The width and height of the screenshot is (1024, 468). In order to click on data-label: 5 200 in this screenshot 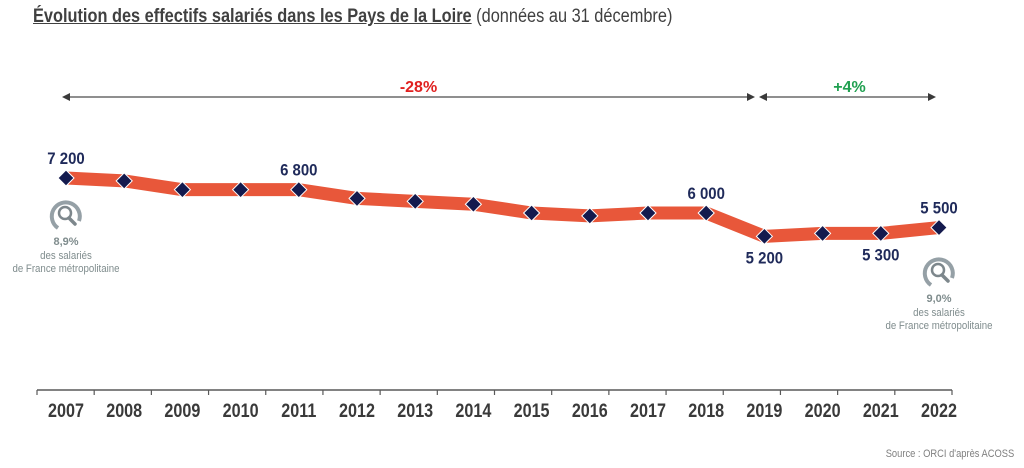, I will do `click(765, 259)`.